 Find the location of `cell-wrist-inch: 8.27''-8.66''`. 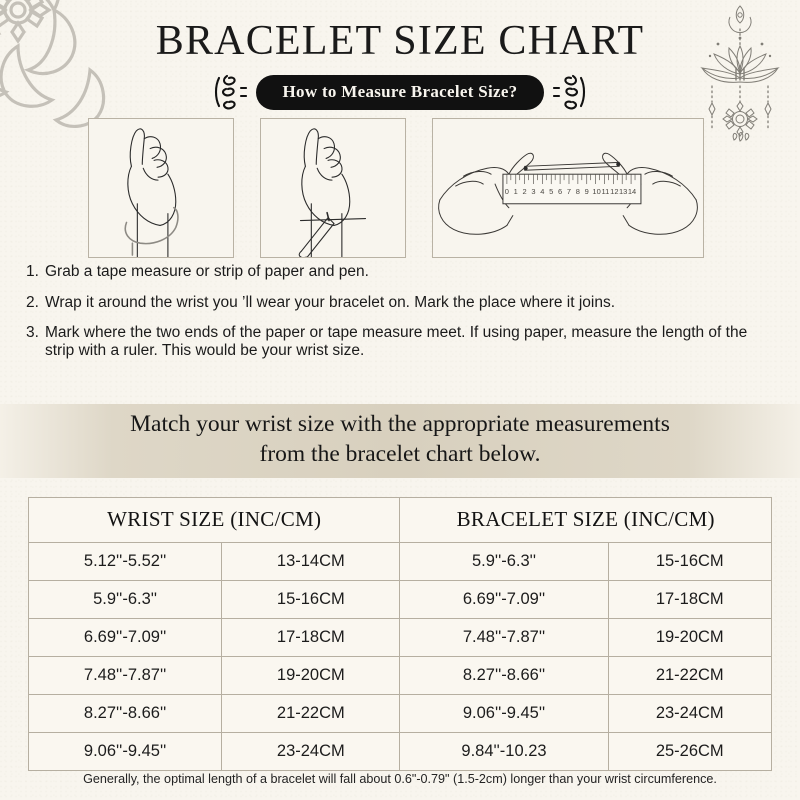

cell-wrist-inch: 8.27''-8.66'' is located at coordinates (125, 713).